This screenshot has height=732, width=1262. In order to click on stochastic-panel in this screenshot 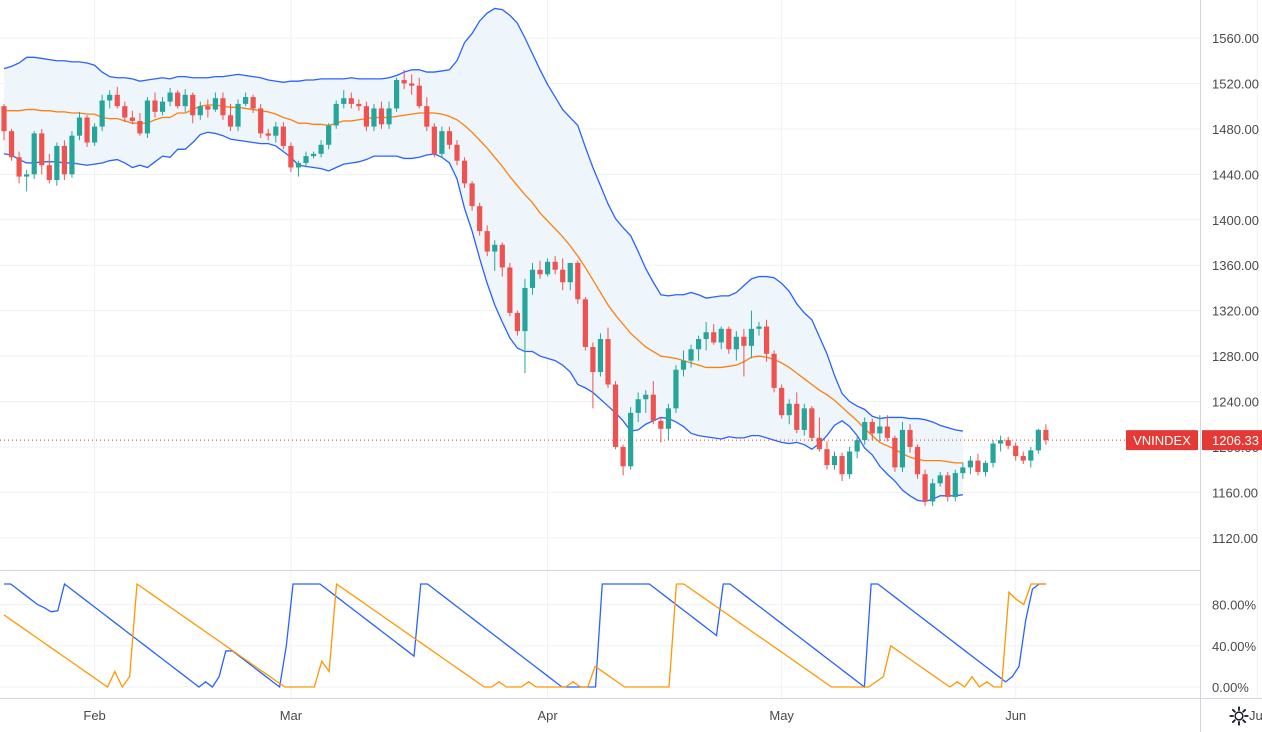, I will do `click(600, 635)`.